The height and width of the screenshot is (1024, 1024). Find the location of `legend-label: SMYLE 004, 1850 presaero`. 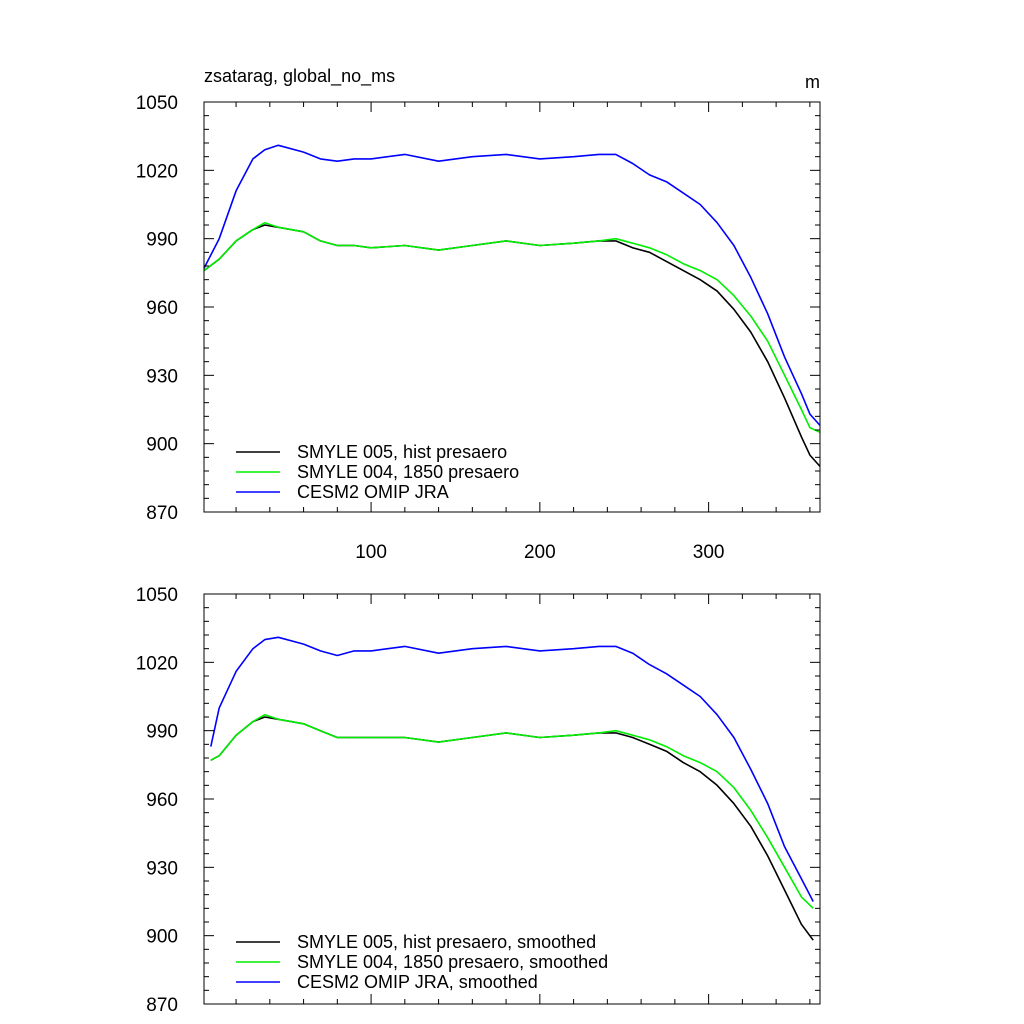

legend-label: SMYLE 004, 1850 presaero is located at coordinates (408, 472).